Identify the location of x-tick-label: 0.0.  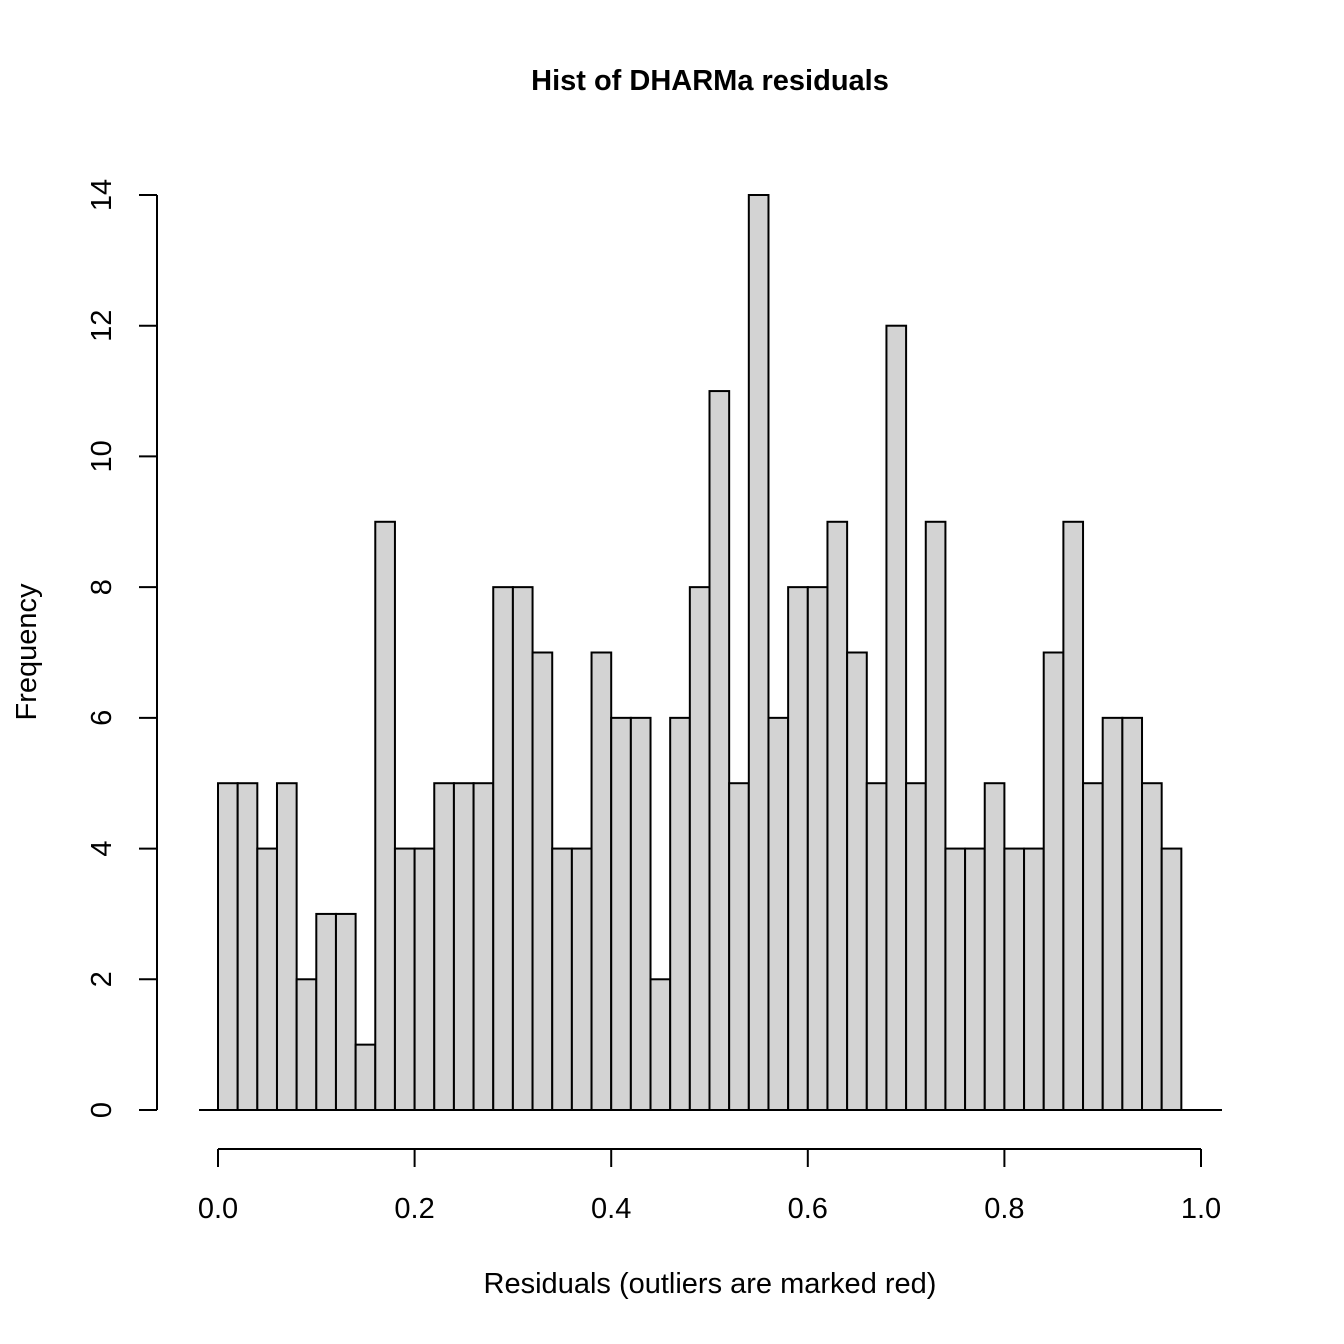
(218, 1209).